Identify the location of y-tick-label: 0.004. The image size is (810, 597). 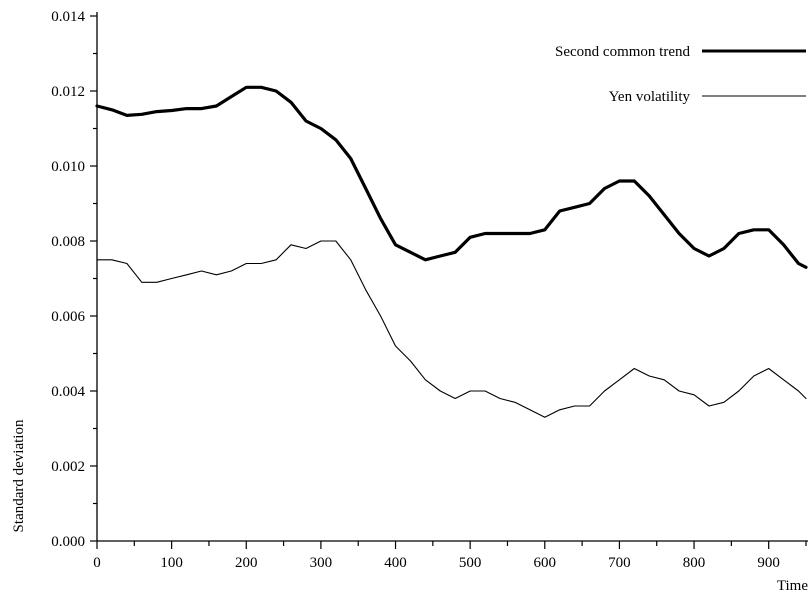
(68, 392).